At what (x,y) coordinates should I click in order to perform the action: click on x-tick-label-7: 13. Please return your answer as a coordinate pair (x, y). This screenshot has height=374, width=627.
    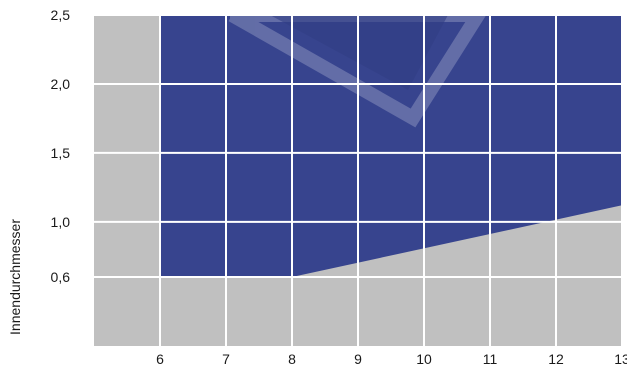
    Looking at the image, I should click on (620, 359).